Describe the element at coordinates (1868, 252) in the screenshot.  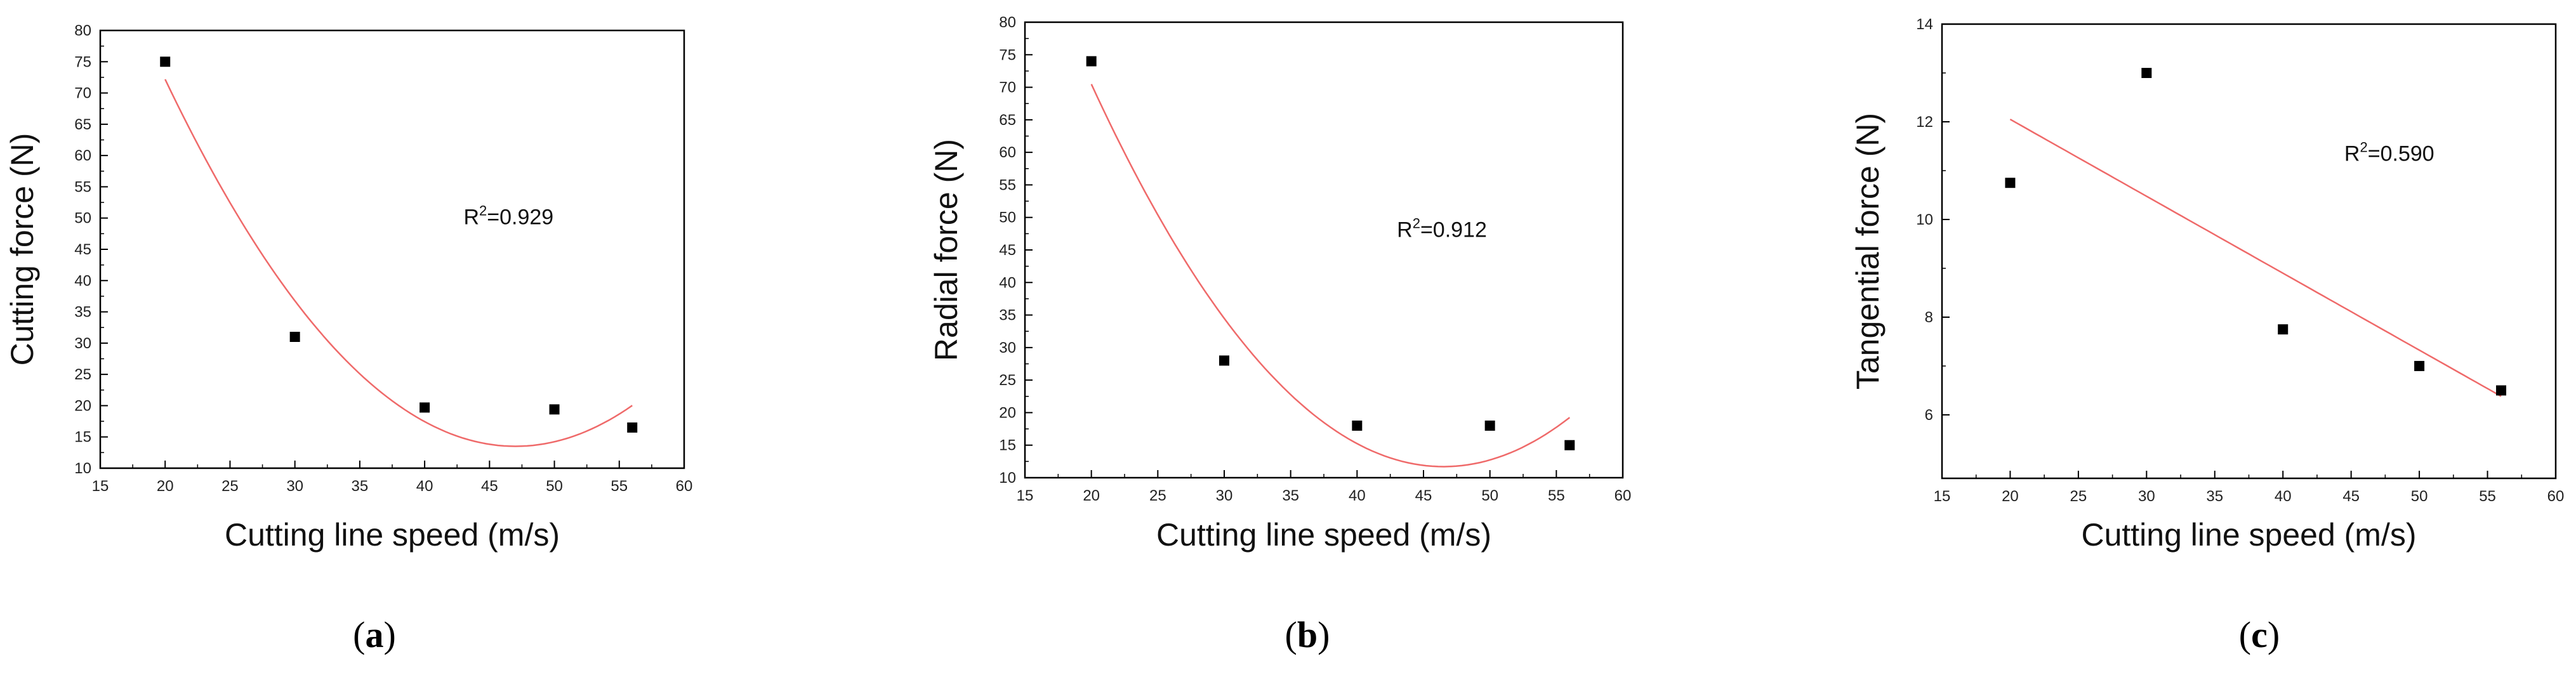
I see `y-axis-label: Tangential force (N)` at that location.